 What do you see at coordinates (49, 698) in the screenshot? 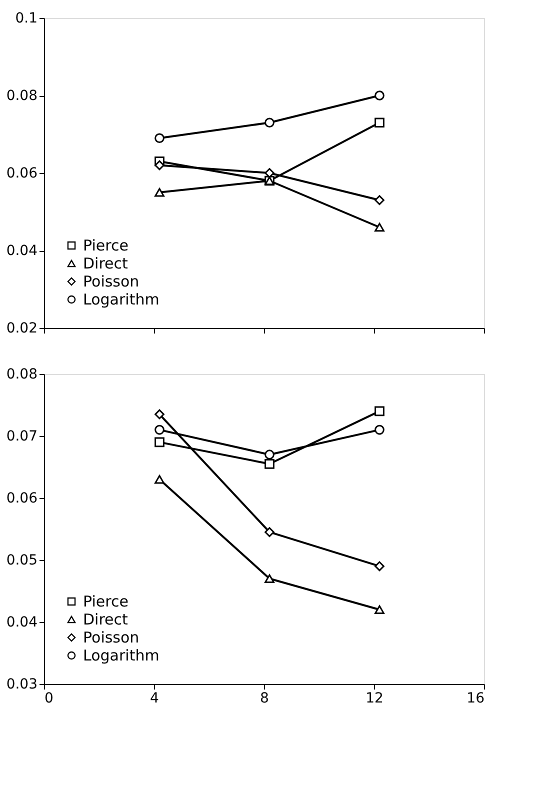
I see `x-tick-label: 0` at bounding box center [49, 698].